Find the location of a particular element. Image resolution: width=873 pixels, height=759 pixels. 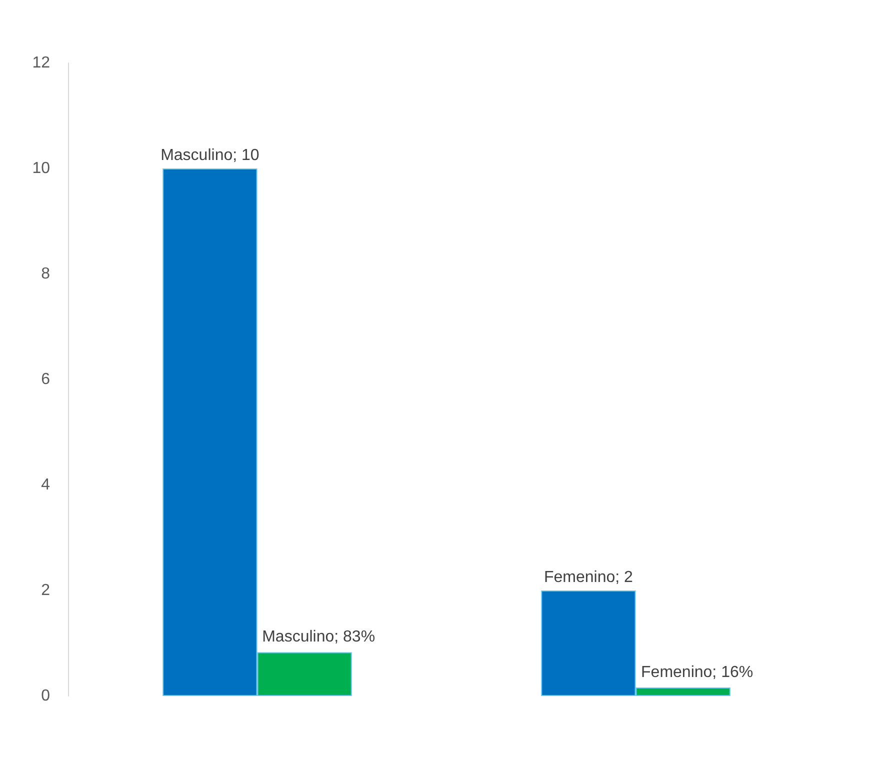

y-tick-label: 8 is located at coordinates (45, 274).